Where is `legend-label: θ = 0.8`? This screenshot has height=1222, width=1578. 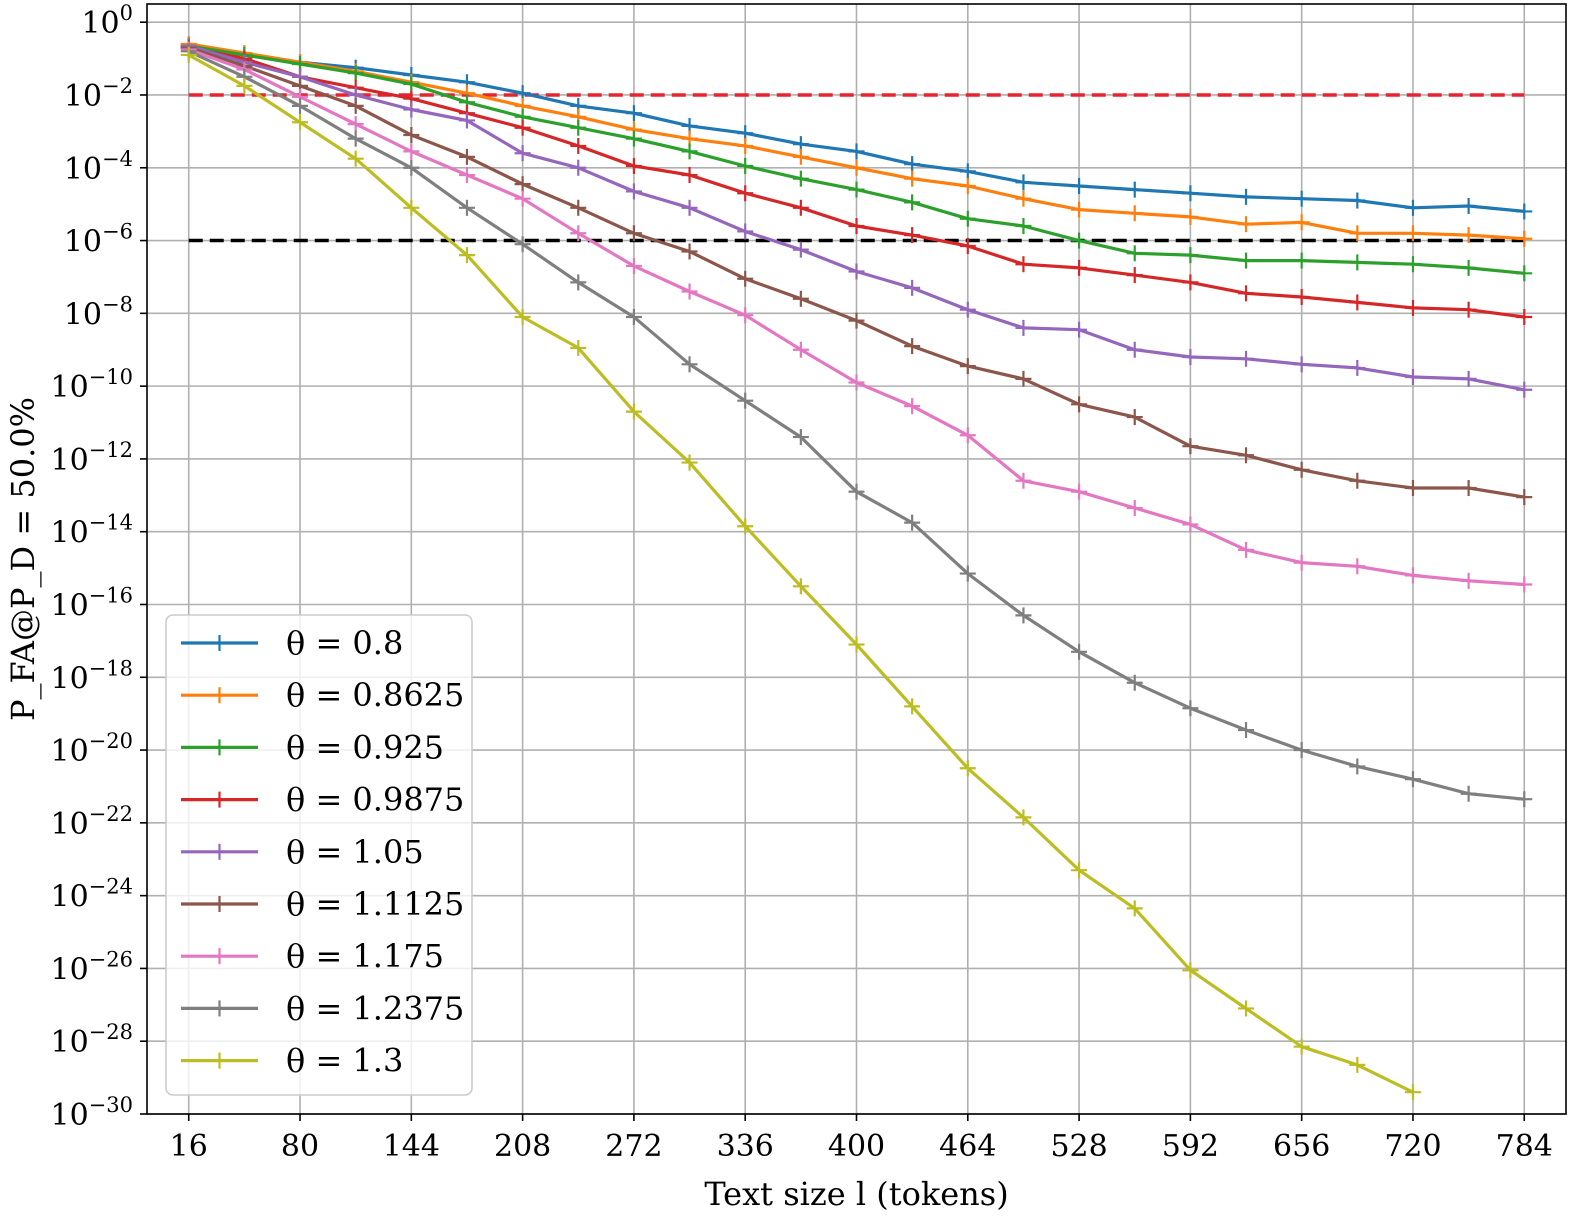
legend-label: θ = 0.8 is located at coordinates (344, 643).